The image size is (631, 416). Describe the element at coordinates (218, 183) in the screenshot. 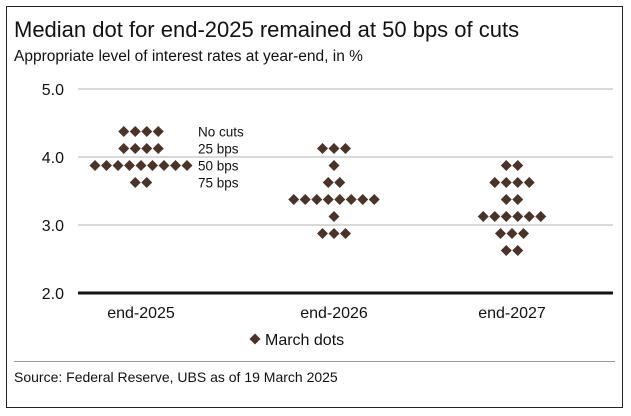

I see `cut-annotation: 75 bps` at that location.